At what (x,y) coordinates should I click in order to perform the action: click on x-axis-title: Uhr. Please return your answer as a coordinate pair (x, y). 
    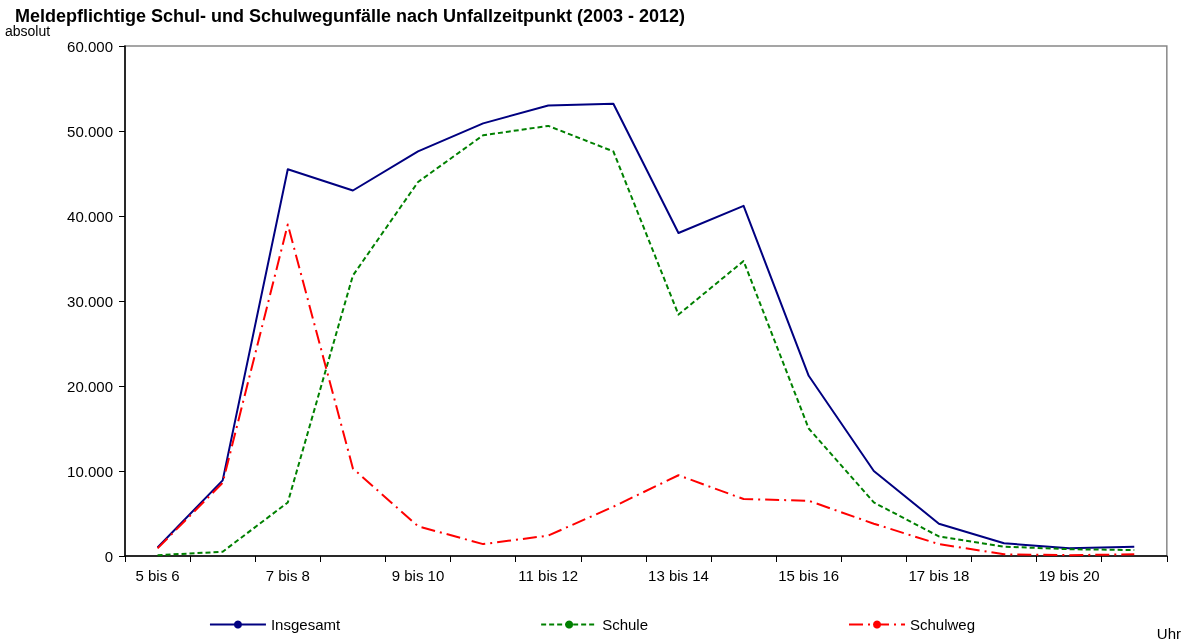
    Looking at the image, I should click on (1168, 633).